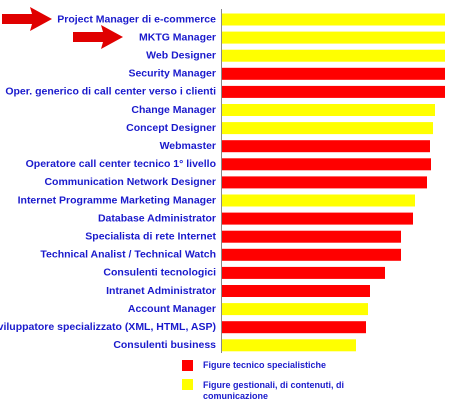 The image size is (452, 411). What do you see at coordinates (159, 273) in the screenshot?
I see `y-tick-label: Consulenti tecnologici` at bounding box center [159, 273].